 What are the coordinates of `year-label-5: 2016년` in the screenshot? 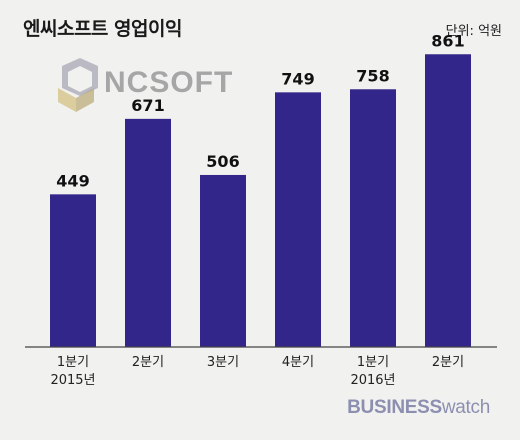 It's located at (372, 380).